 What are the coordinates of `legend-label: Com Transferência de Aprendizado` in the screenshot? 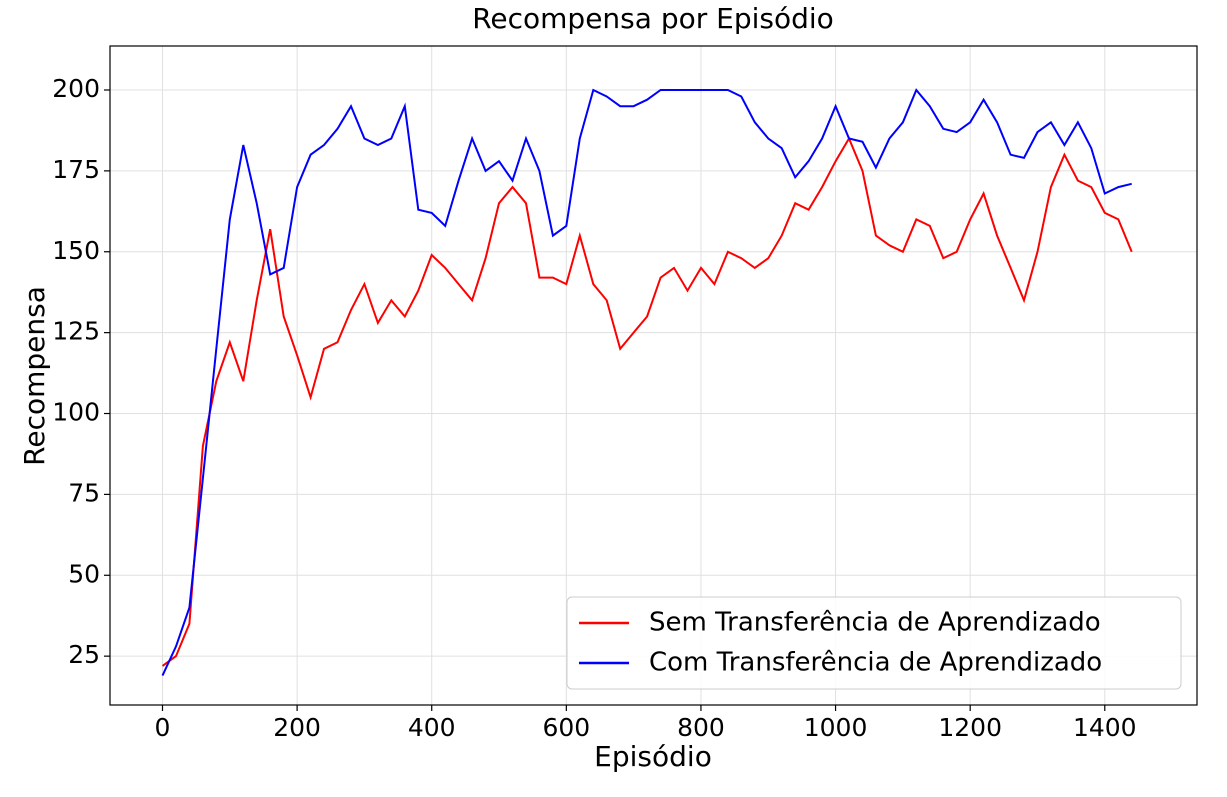 It's located at (875, 663).